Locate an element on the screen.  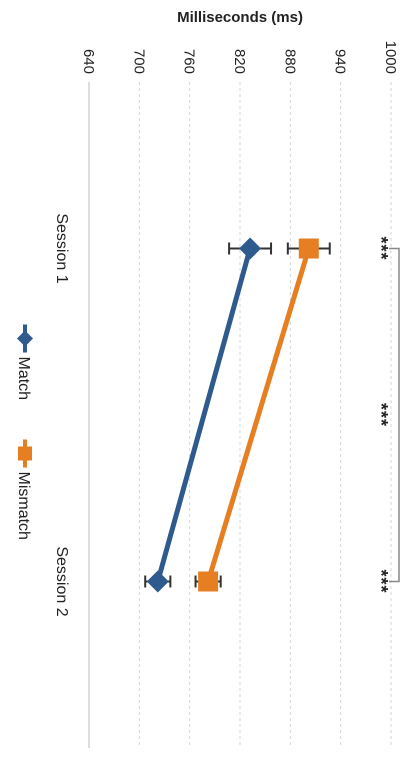
legend-item-mismatch: Mismatch is located at coordinates (23, 489).